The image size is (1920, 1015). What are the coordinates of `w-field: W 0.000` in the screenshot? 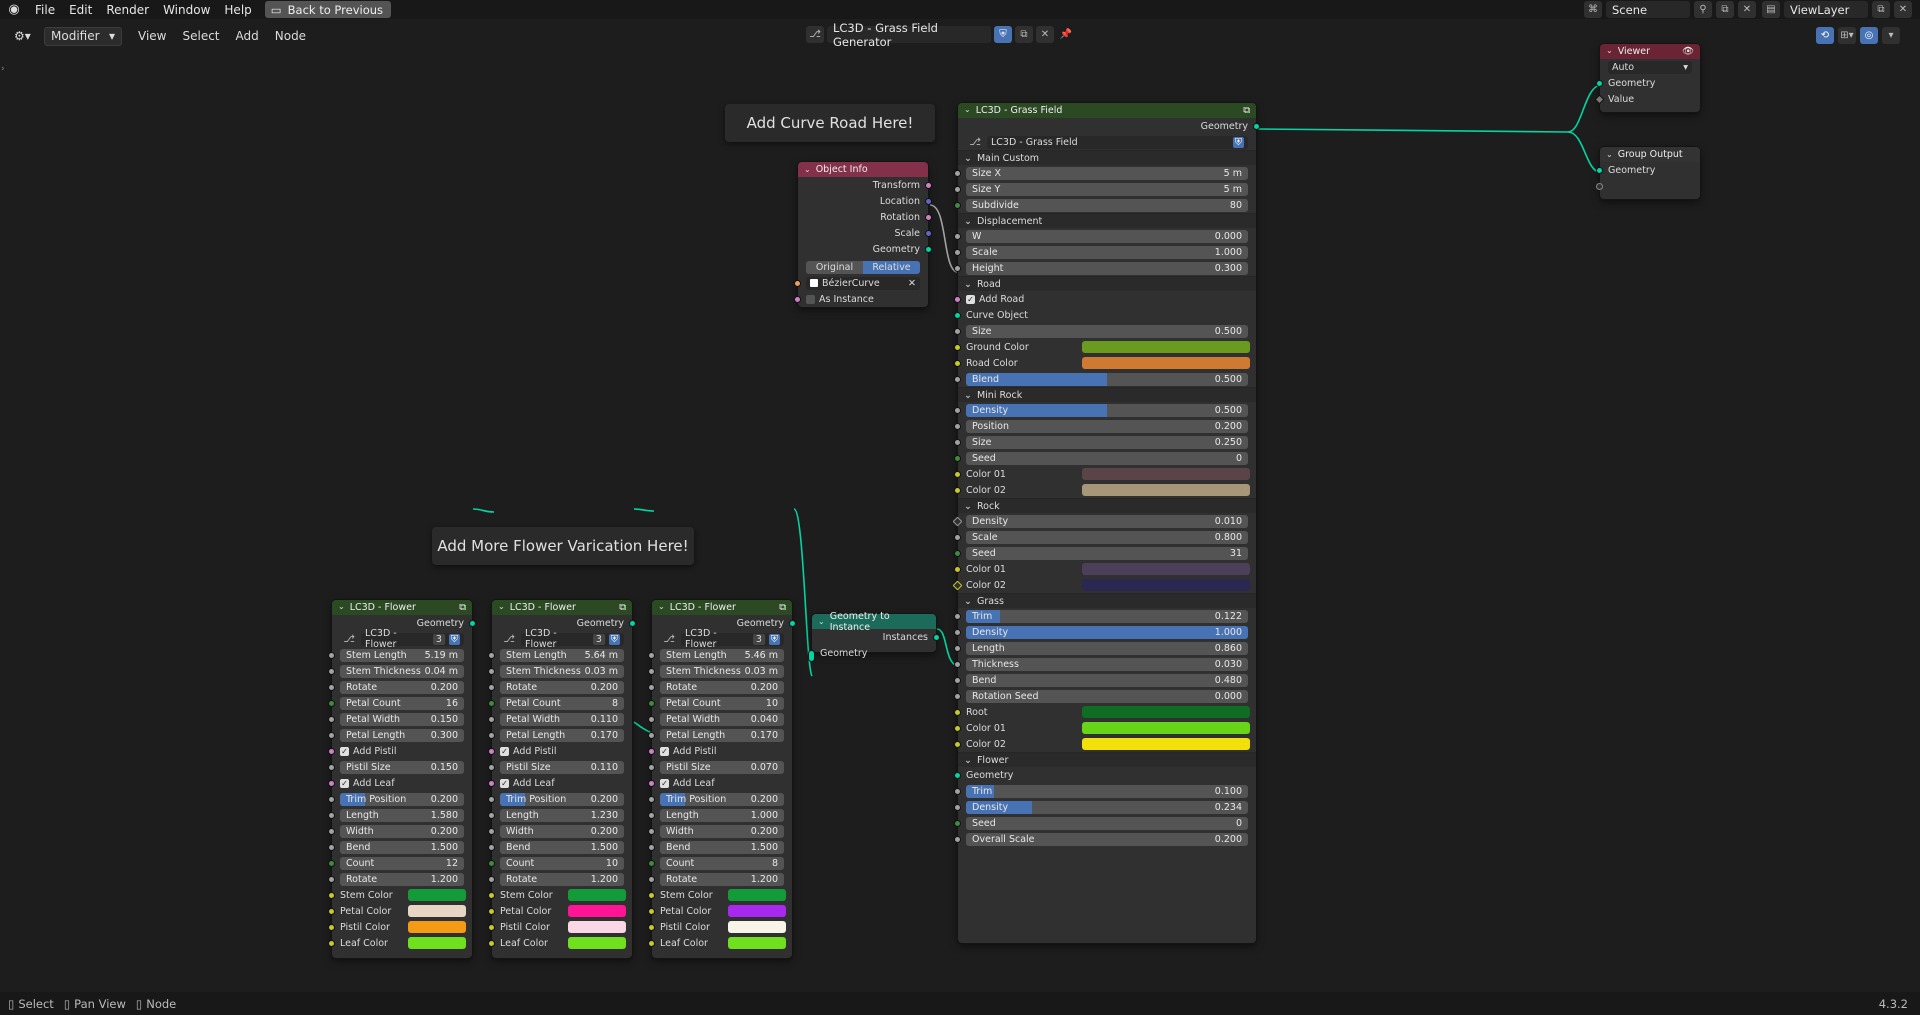 It's located at (1107, 236).